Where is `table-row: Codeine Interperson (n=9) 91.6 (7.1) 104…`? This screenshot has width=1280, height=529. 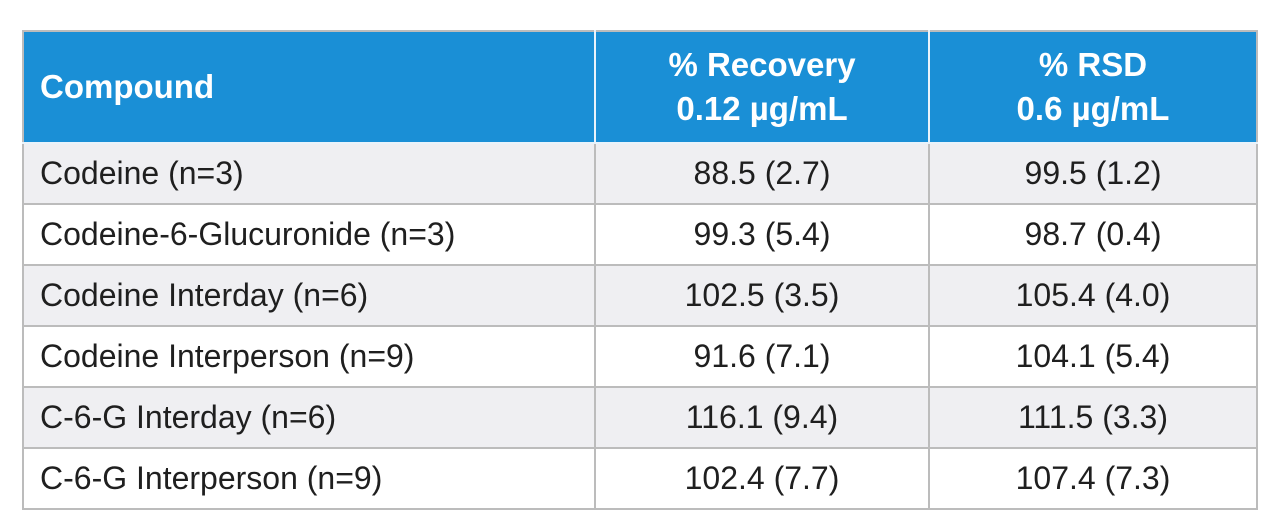
table-row: Codeine Interperson (n=9) 91.6 (7.1) 104… is located at coordinates (640, 356).